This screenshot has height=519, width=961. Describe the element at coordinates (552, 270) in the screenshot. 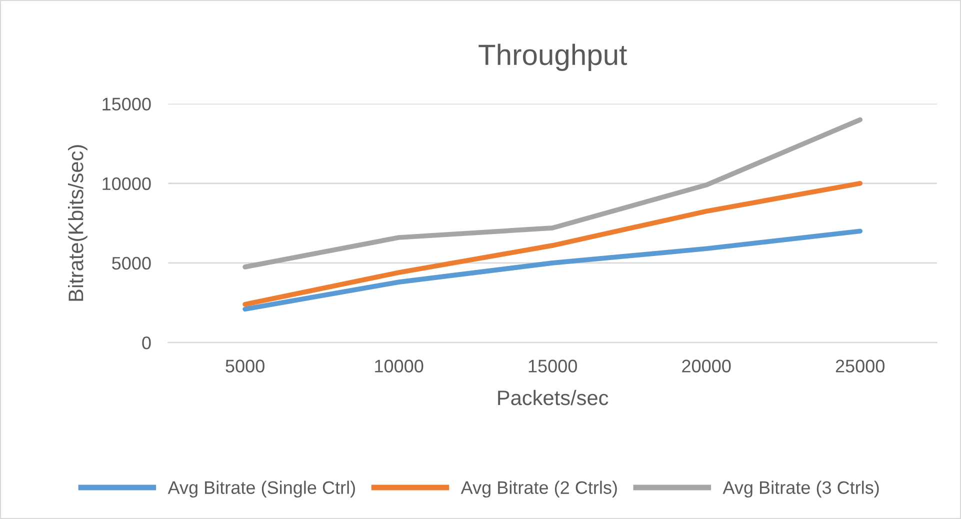

I see `line-series` at that location.